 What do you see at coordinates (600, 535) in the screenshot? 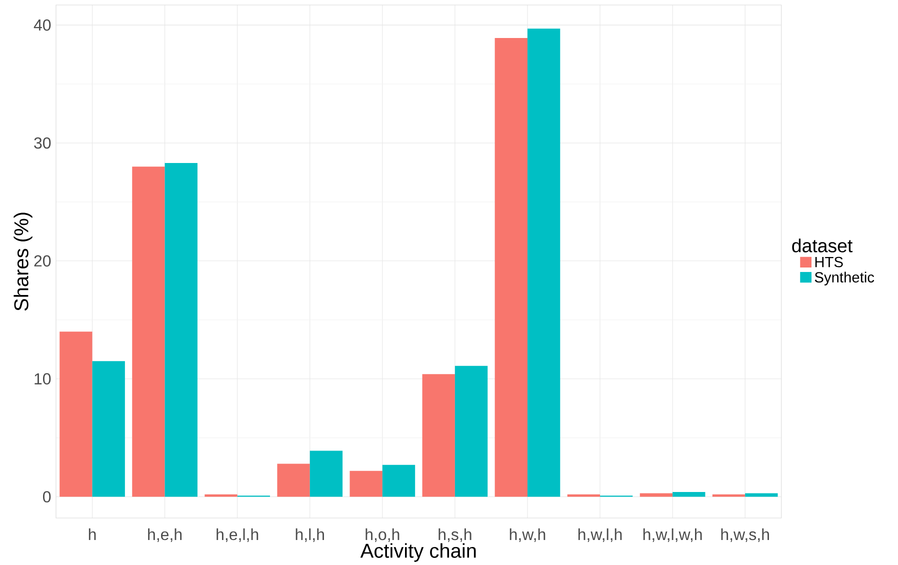
I see `x-tick-label: h,w,l,h` at bounding box center [600, 535].